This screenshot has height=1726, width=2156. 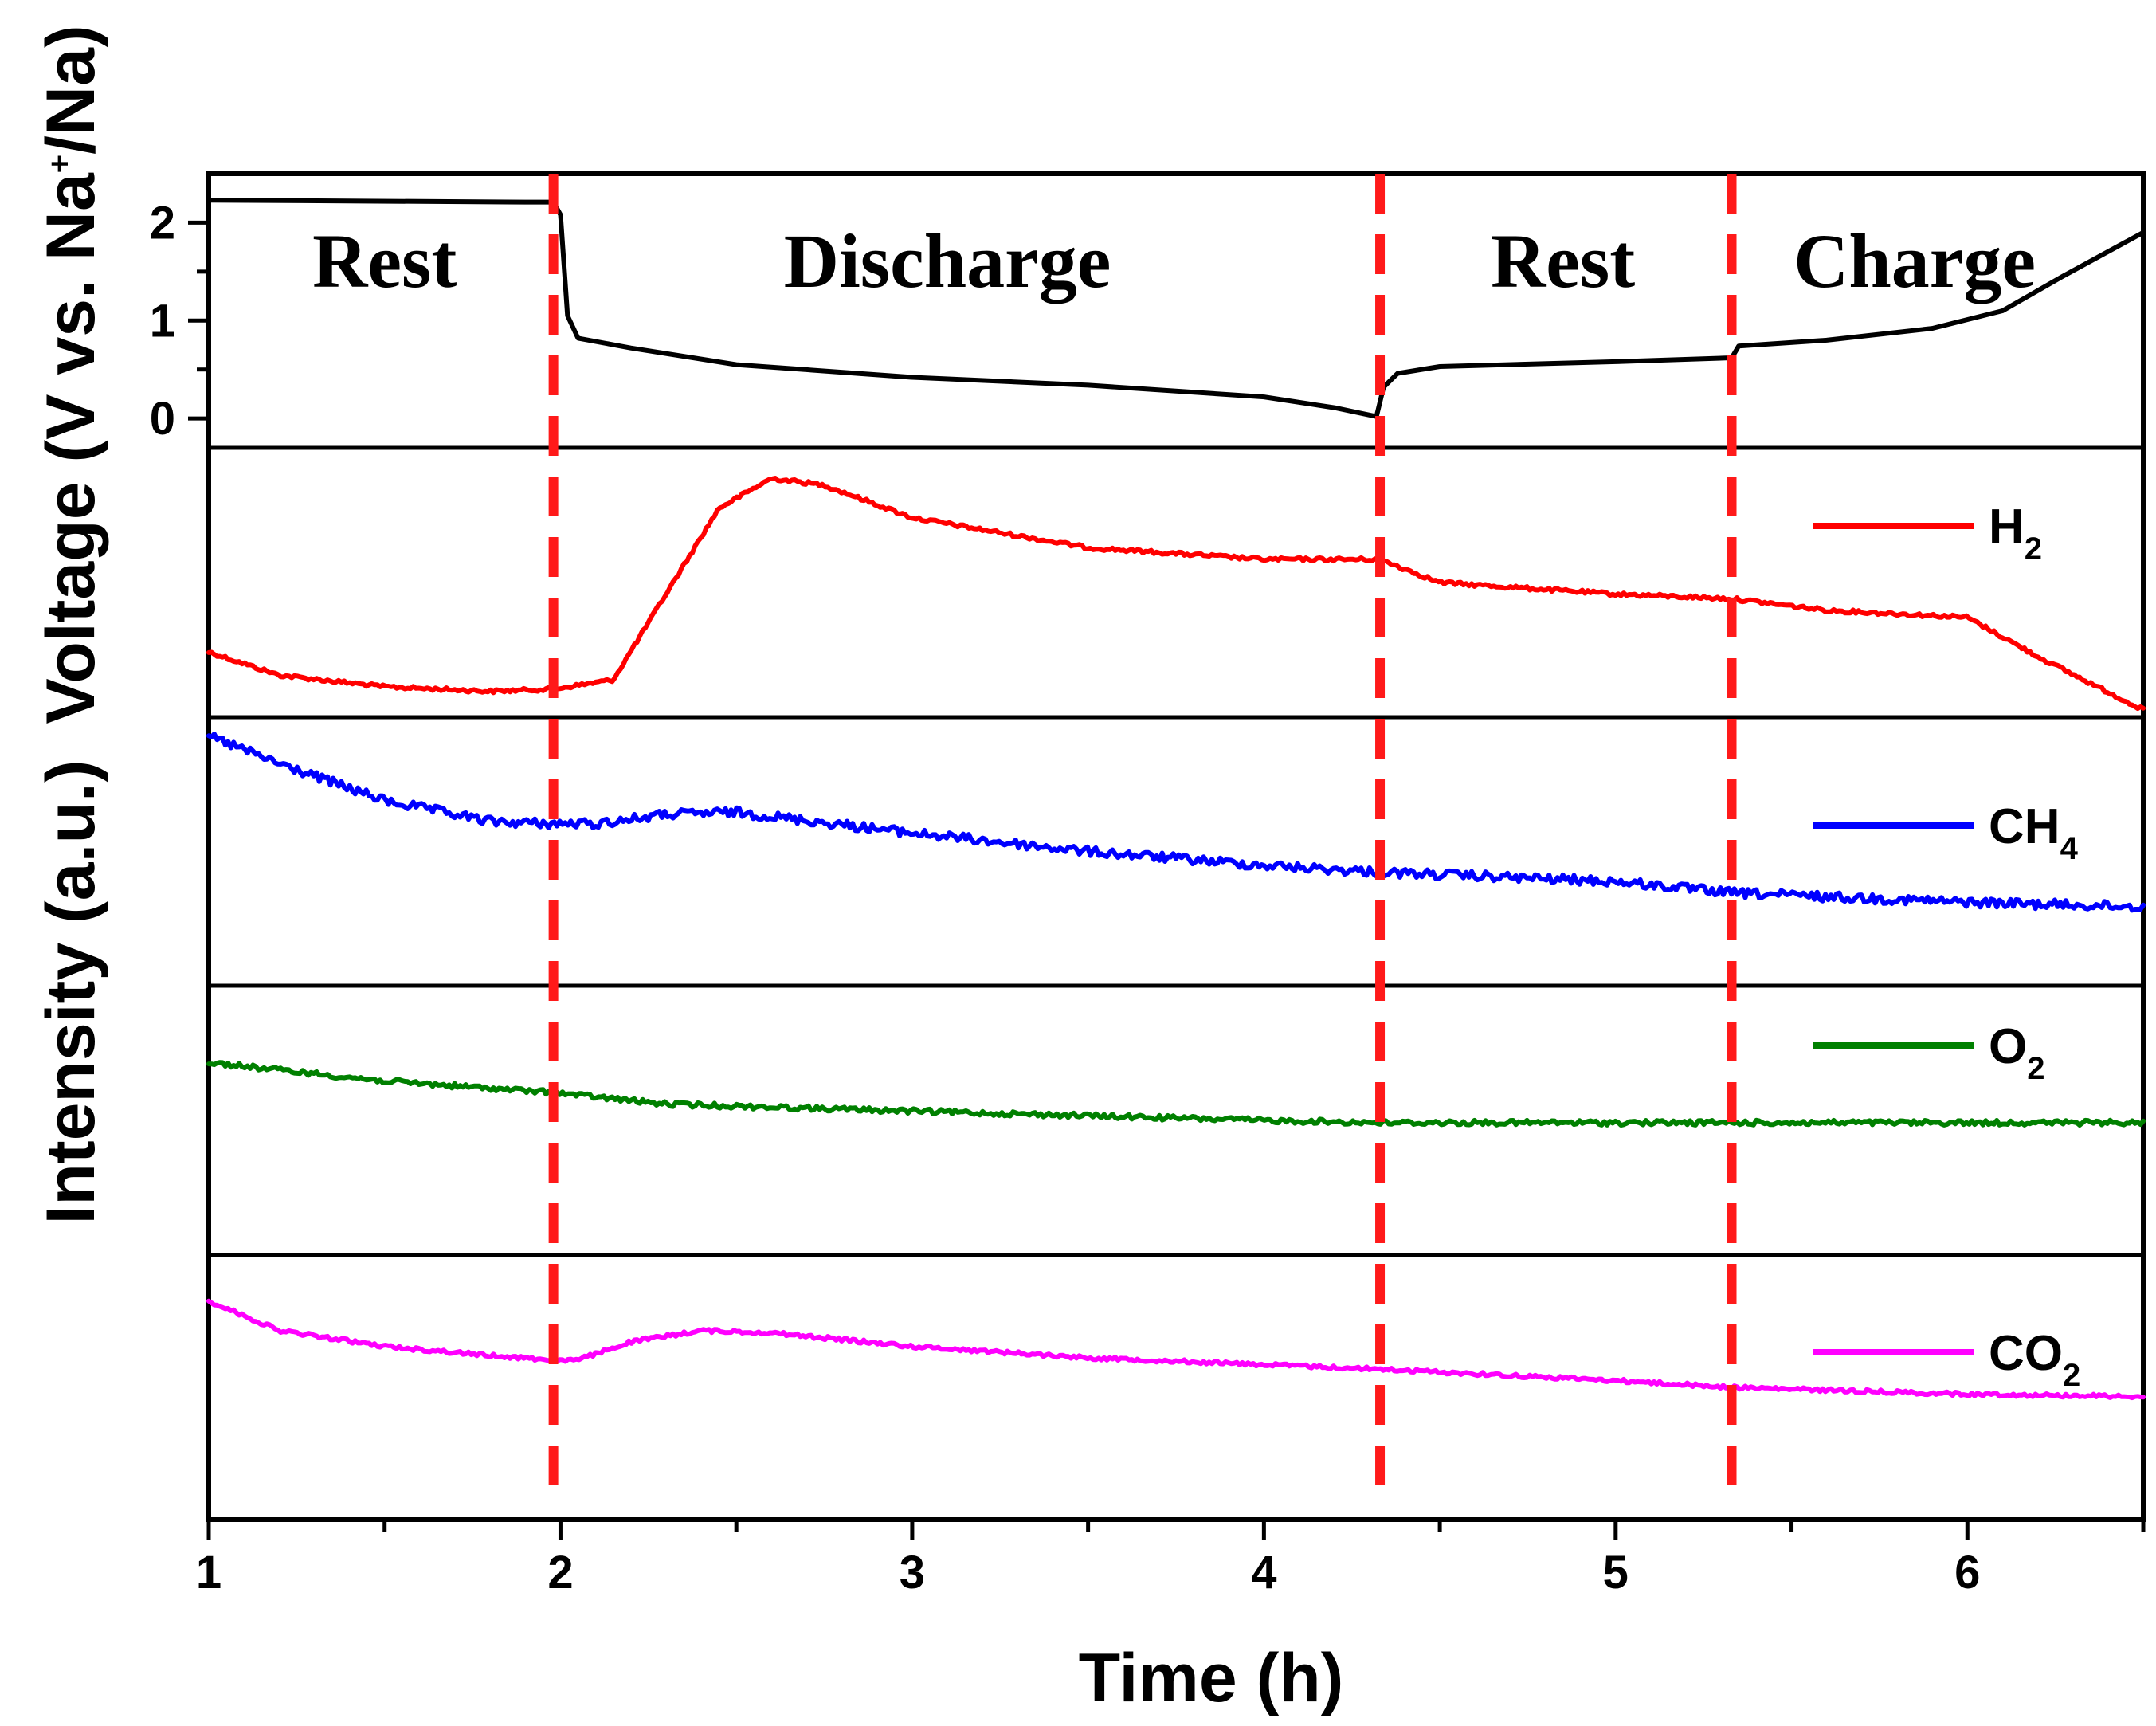 What do you see at coordinates (59, 164) in the screenshot?
I see `voltage-title-sup: +` at bounding box center [59, 164].